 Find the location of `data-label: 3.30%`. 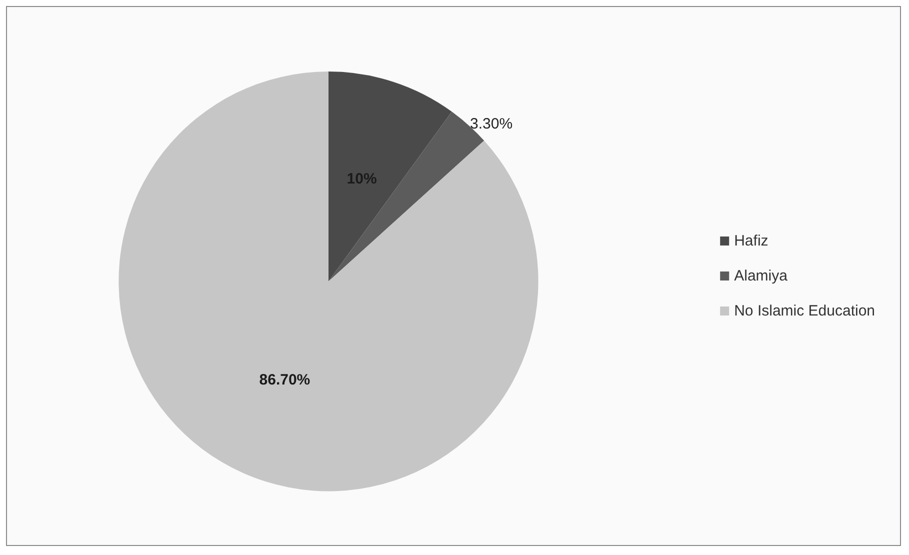

data-label: 3.30% is located at coordinates (491, 123).